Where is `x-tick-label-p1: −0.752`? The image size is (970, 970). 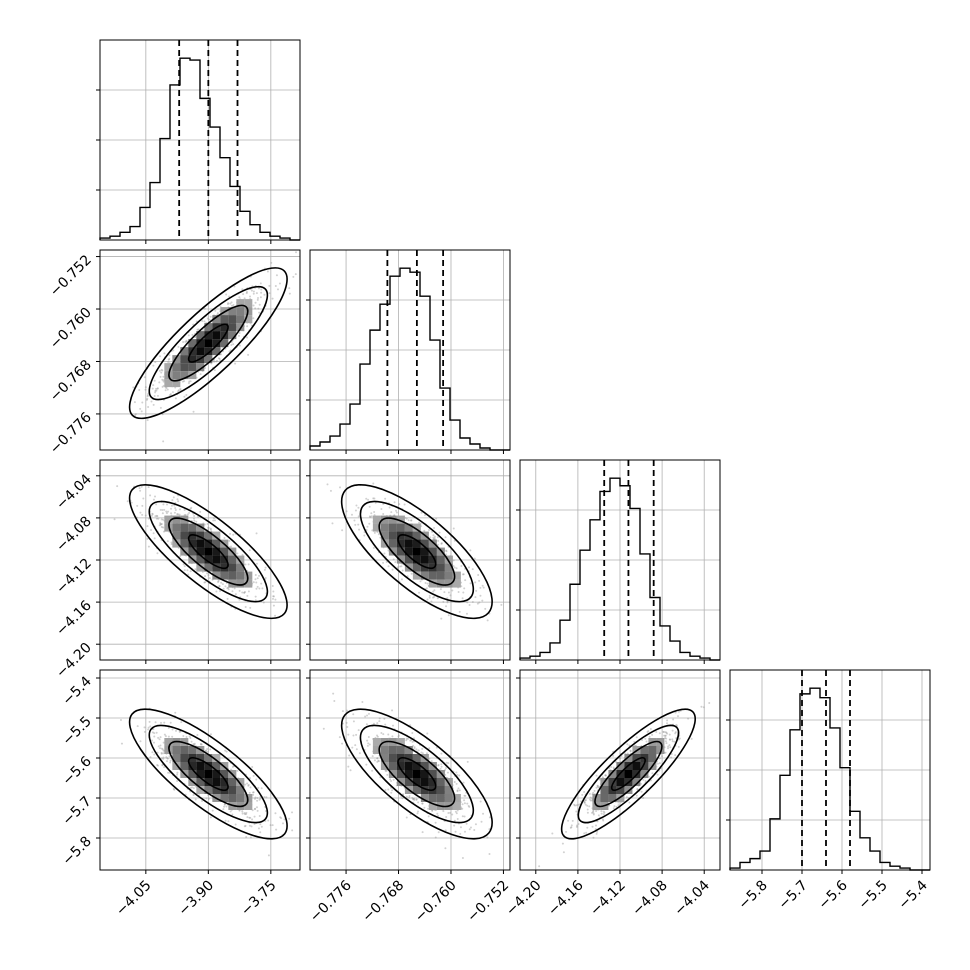
x-tick-label-p1: −0.752 is located at coordinates (488, 902).